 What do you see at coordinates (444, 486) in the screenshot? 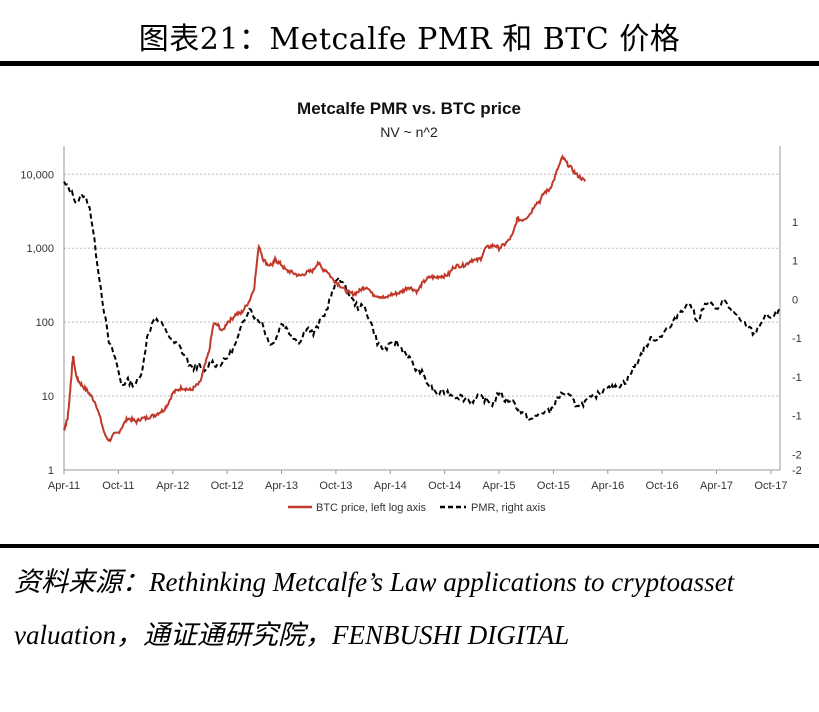
I see `x-tick-label: Oct-14` at bounding box center [444, 486].